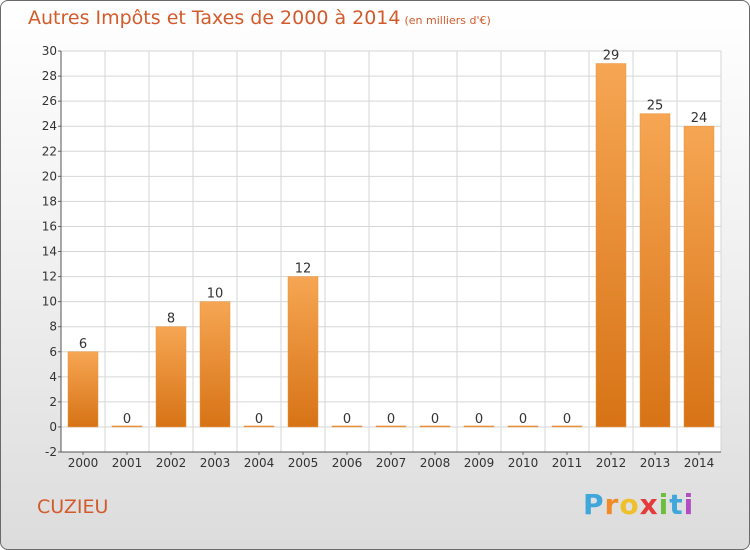  What do you see at coordinates (215, 463) in the screenshot?
I see `x-tick-label: 2003` at bounding box center [215, 463].